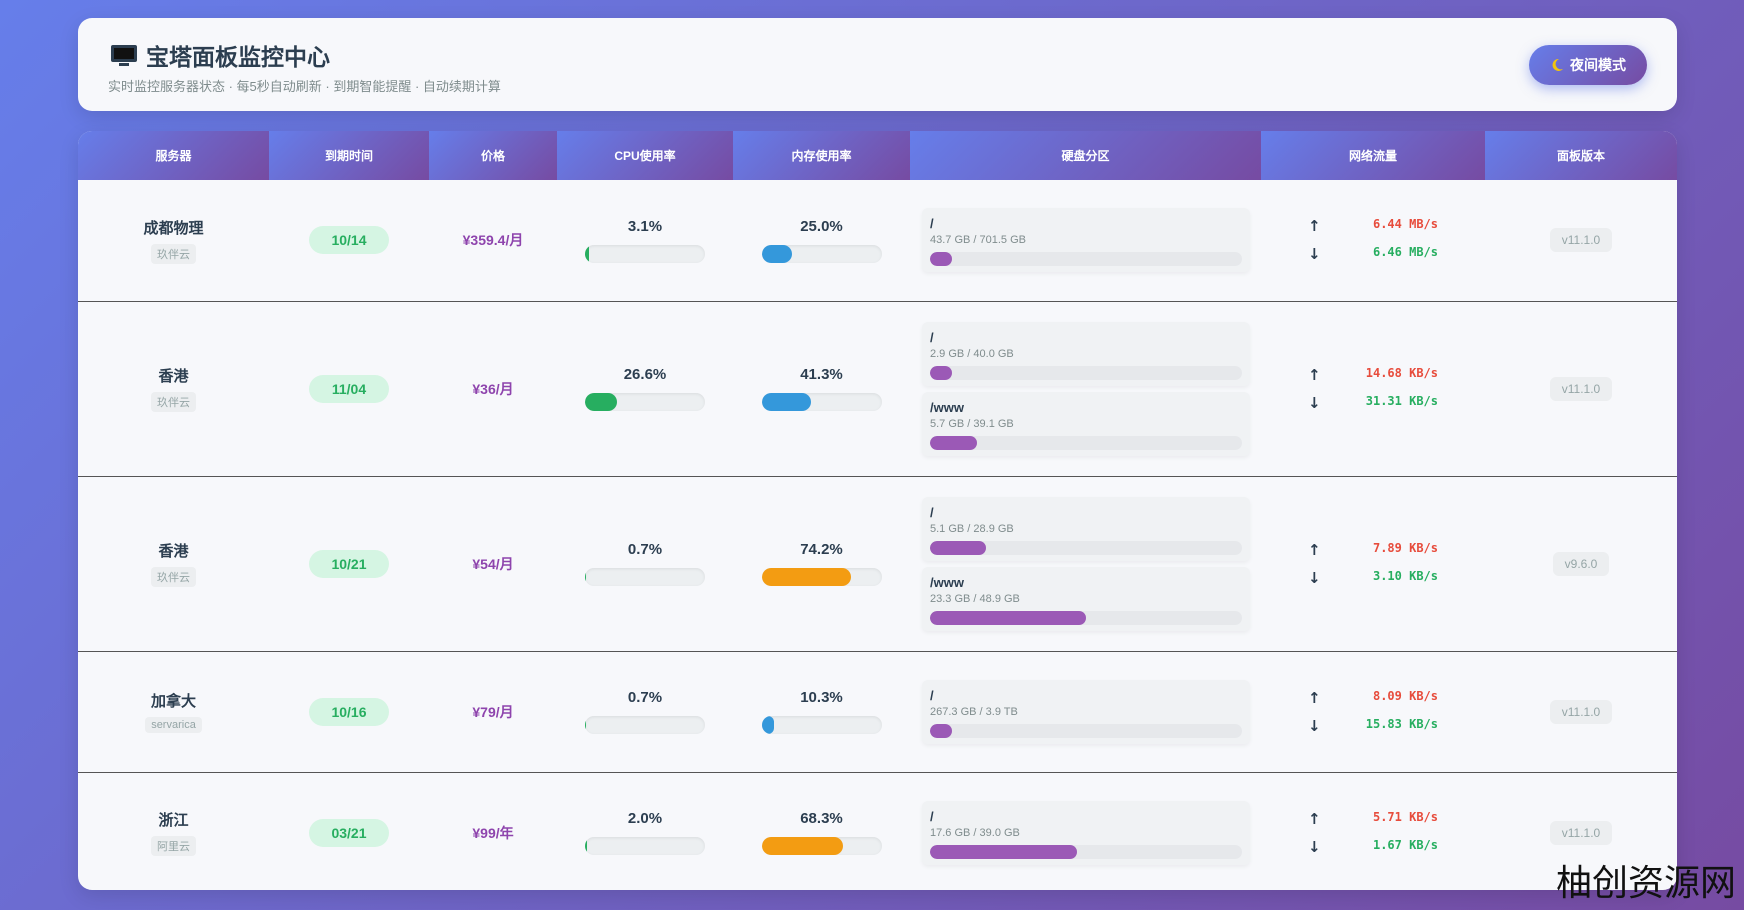 This screenshot has height=910, width=1744. I want to click on network-traffic: ↑ 6.44 MB/s ↓ 6.46 MB/s, so click(1373, 240).